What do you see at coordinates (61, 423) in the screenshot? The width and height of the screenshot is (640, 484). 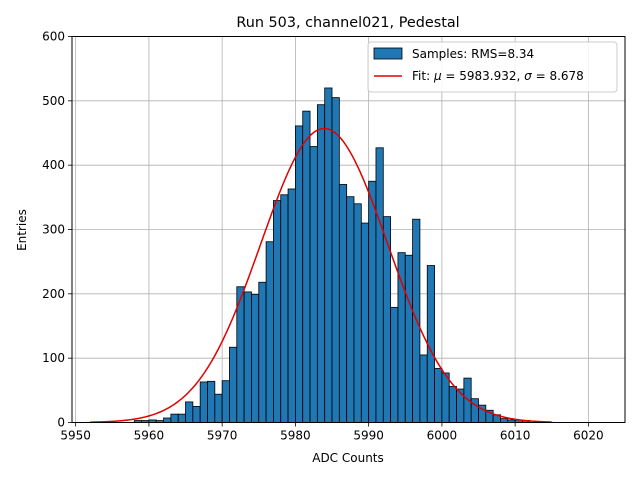 I see `y-tick-label: 0` at bounding box center [61, 423].